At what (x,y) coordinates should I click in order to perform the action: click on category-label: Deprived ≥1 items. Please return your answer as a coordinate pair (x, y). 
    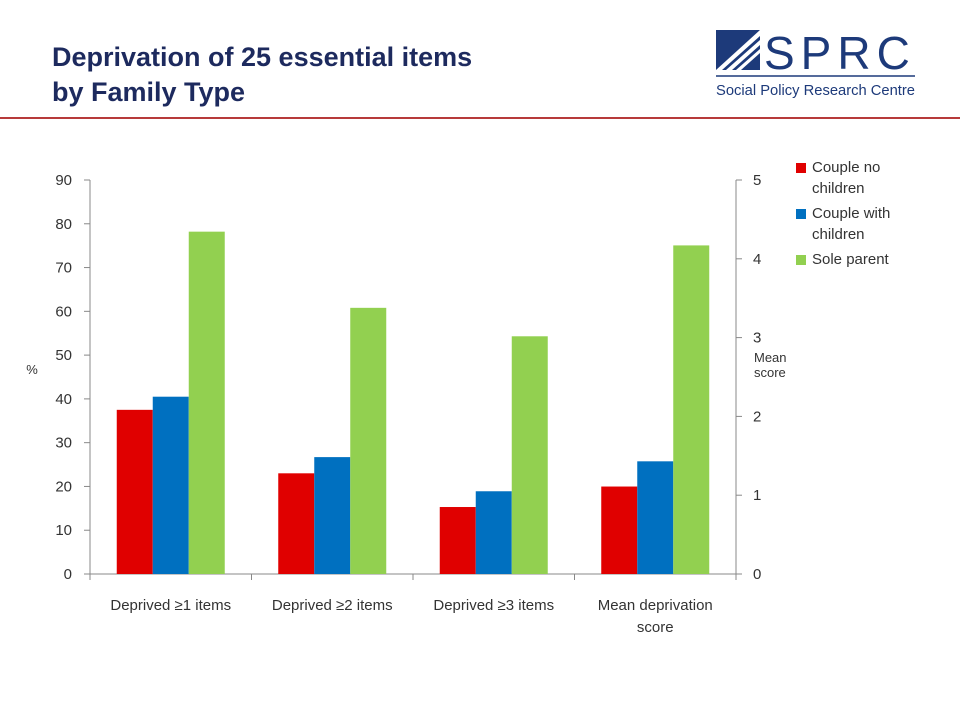
    Looking at the image, I should click on (170, 605).